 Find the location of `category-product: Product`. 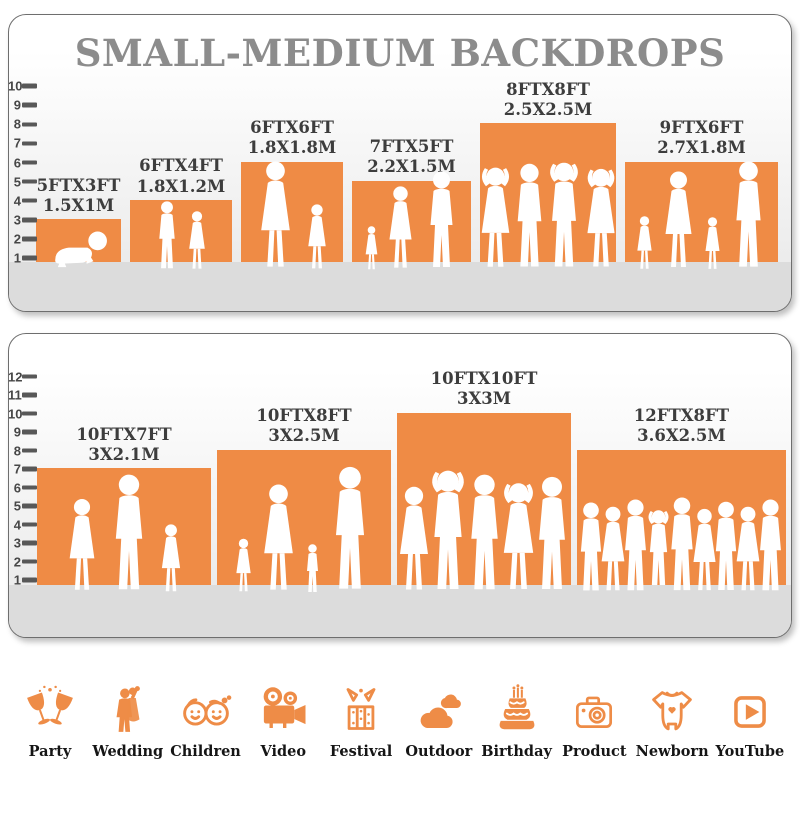

category-product: Product is located at coordinates (594, 719).